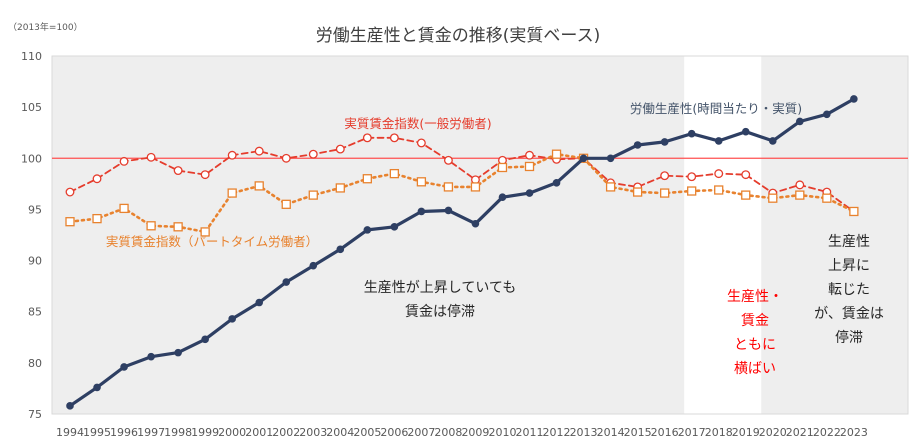  I want to click on annotation-text: ともに, so click(755, 345).